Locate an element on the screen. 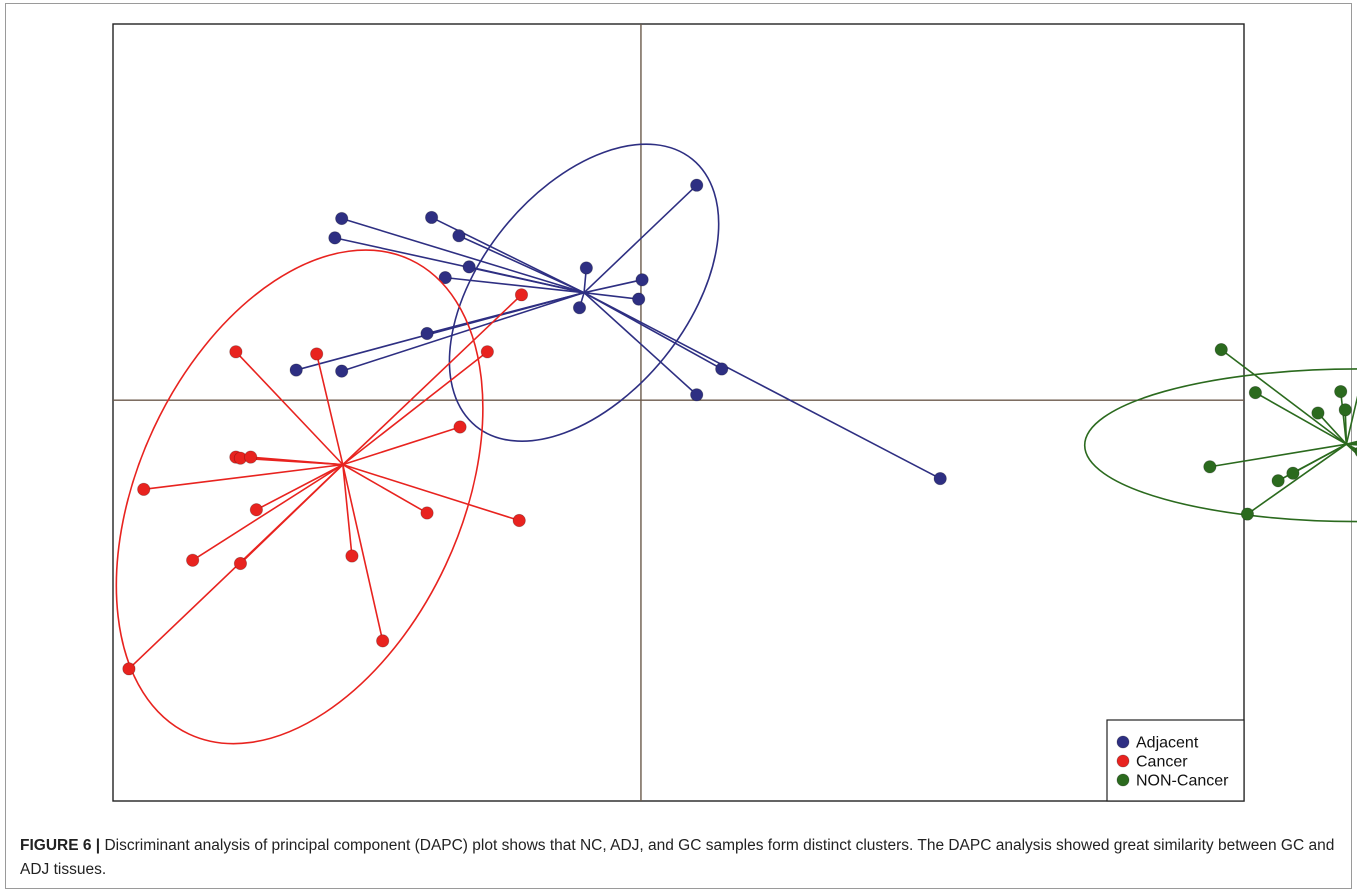 This screenshot has height=895, width=1357. legend-box is located at coordinates (1175, 760).